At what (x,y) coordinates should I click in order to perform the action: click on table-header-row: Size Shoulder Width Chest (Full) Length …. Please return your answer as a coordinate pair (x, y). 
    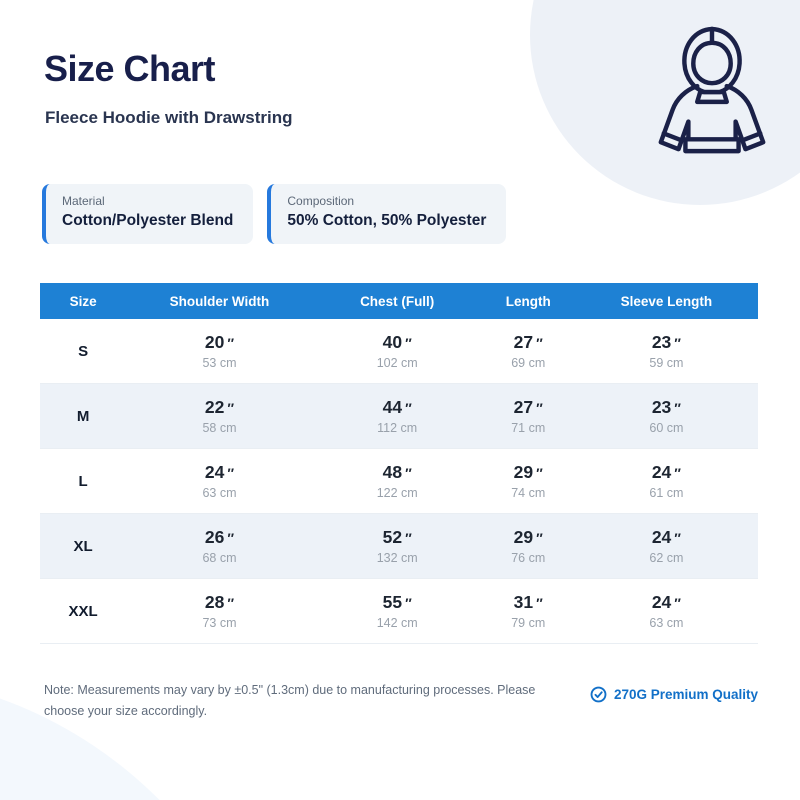
    Looking at the image, I should click on (399, 301).